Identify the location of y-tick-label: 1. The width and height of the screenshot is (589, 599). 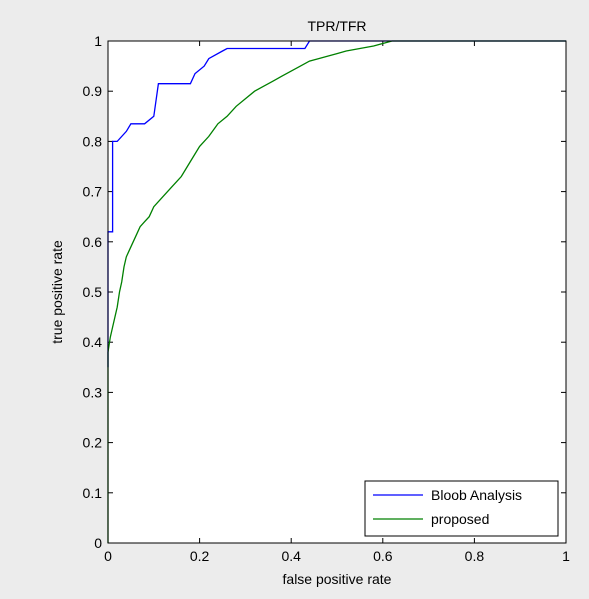
(98, 41).